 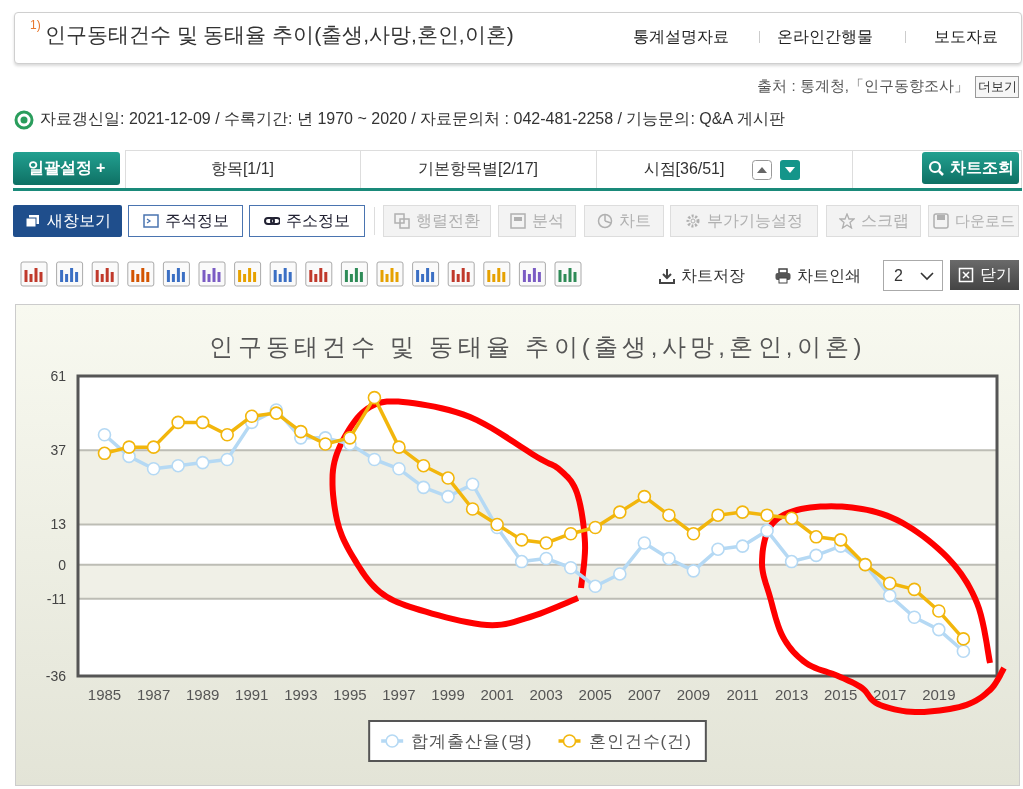 I want to click on y-tick-label: 0, so click(x=62, y=564).